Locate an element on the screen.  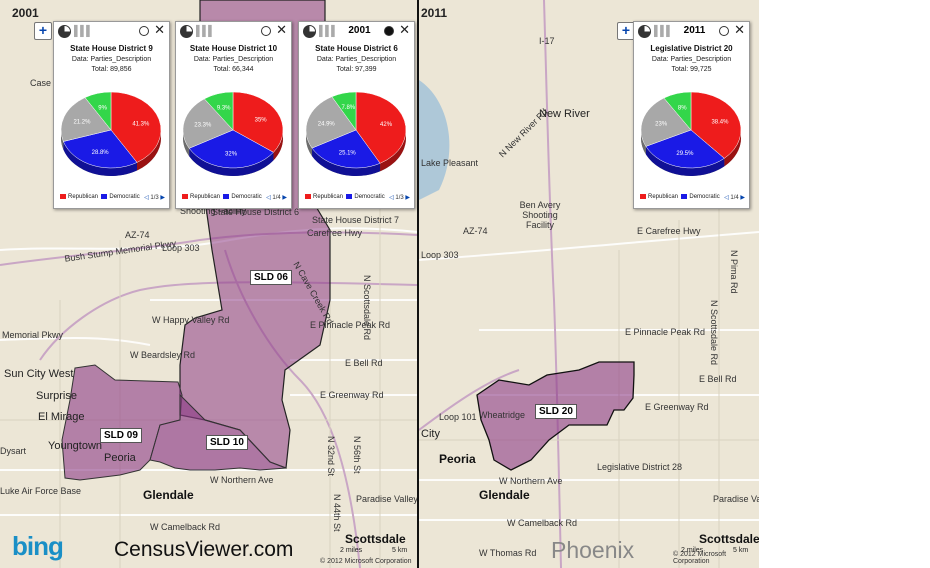
map-label: W Northern Ave is located at coordinates (242, 480).